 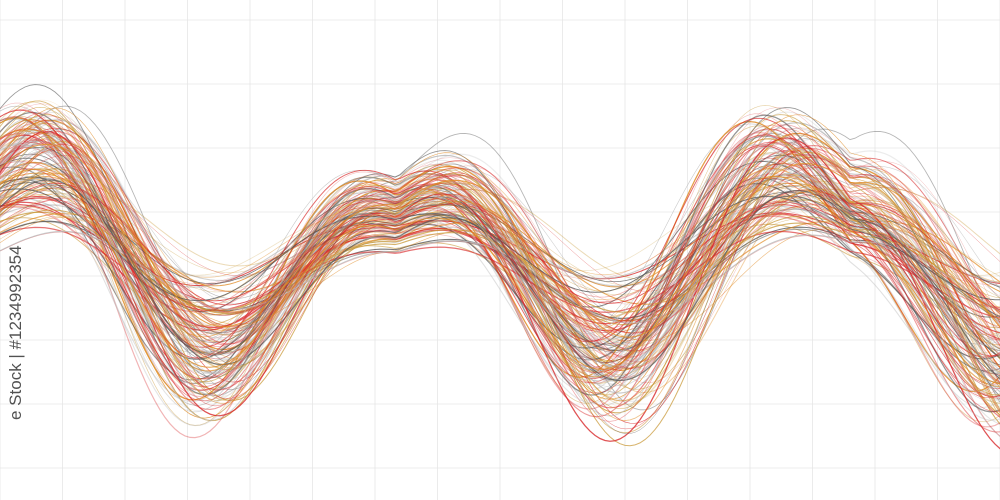 I want to click on watermark-text: e Stock | #1234992354, so click(x=15, y=332).